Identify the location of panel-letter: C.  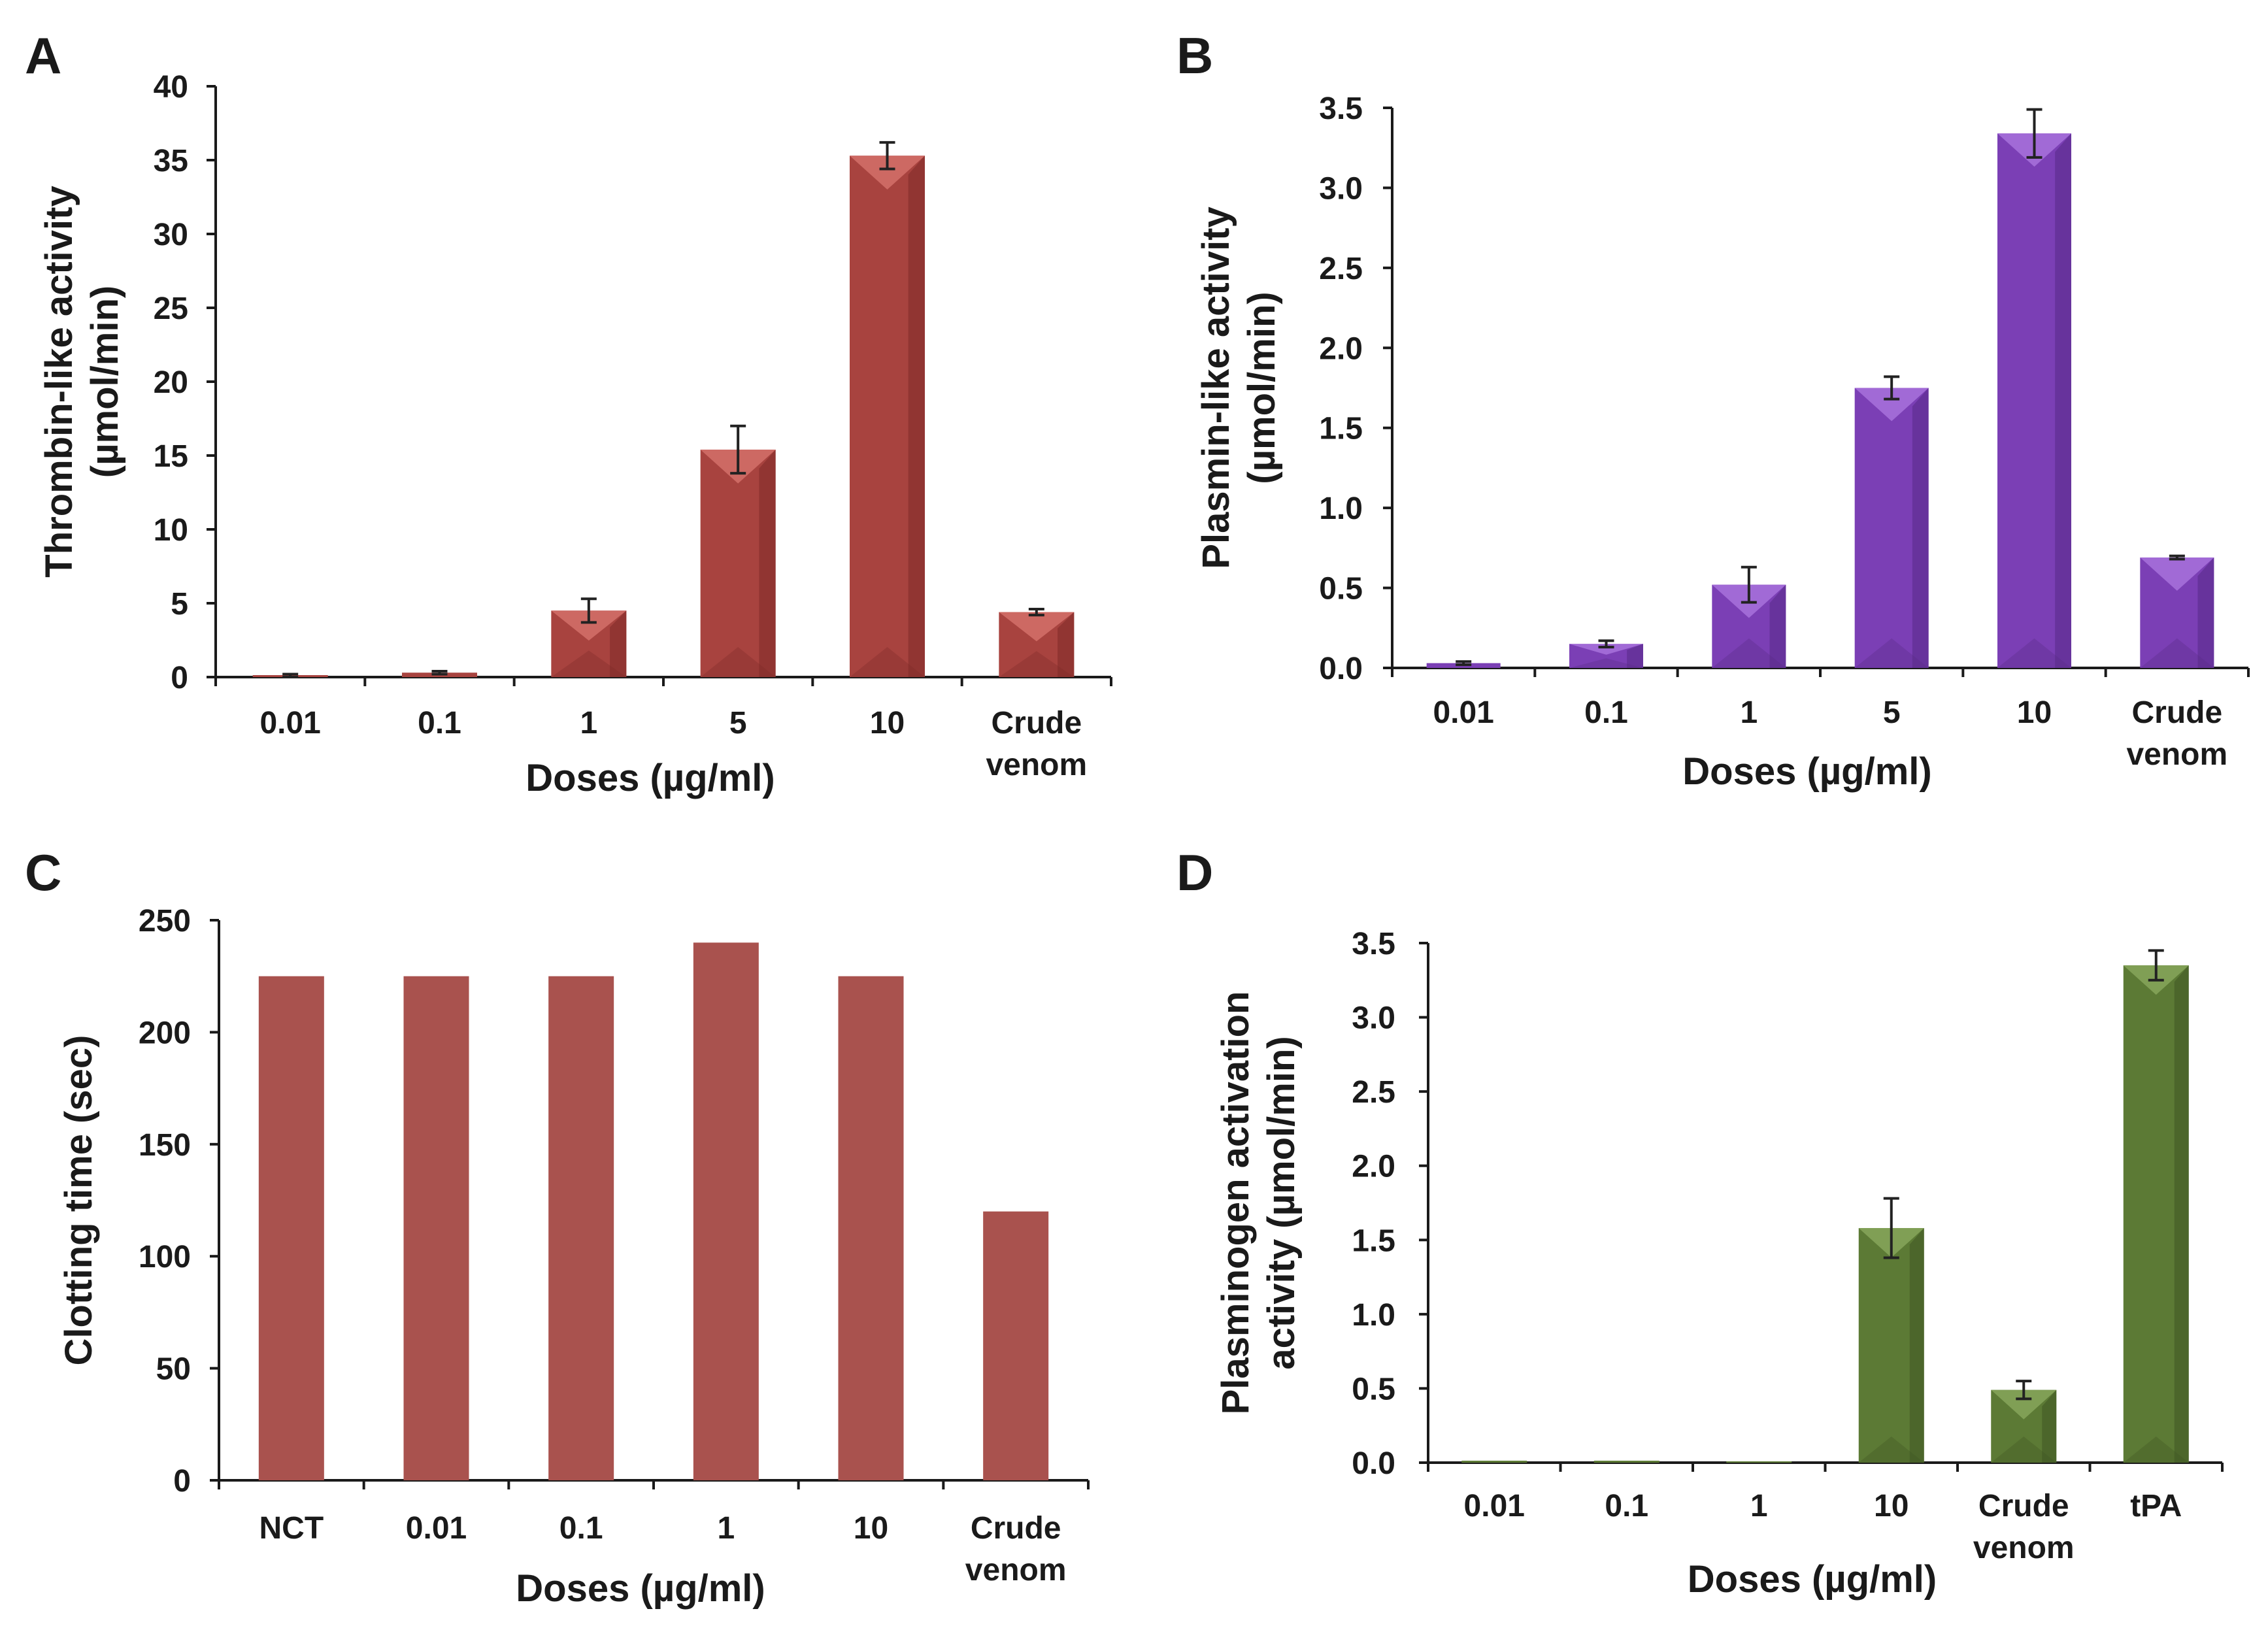
(43, 873).